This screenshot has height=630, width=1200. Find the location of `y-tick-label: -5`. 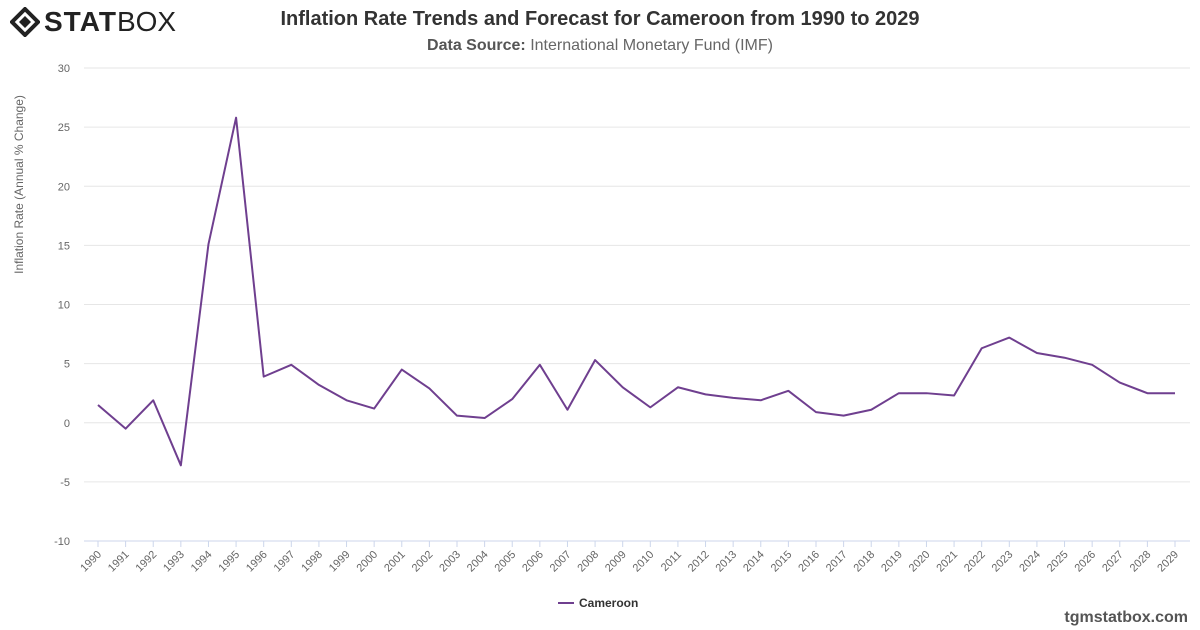

y-tick-label: -5 is located at coordinates (65, 483).